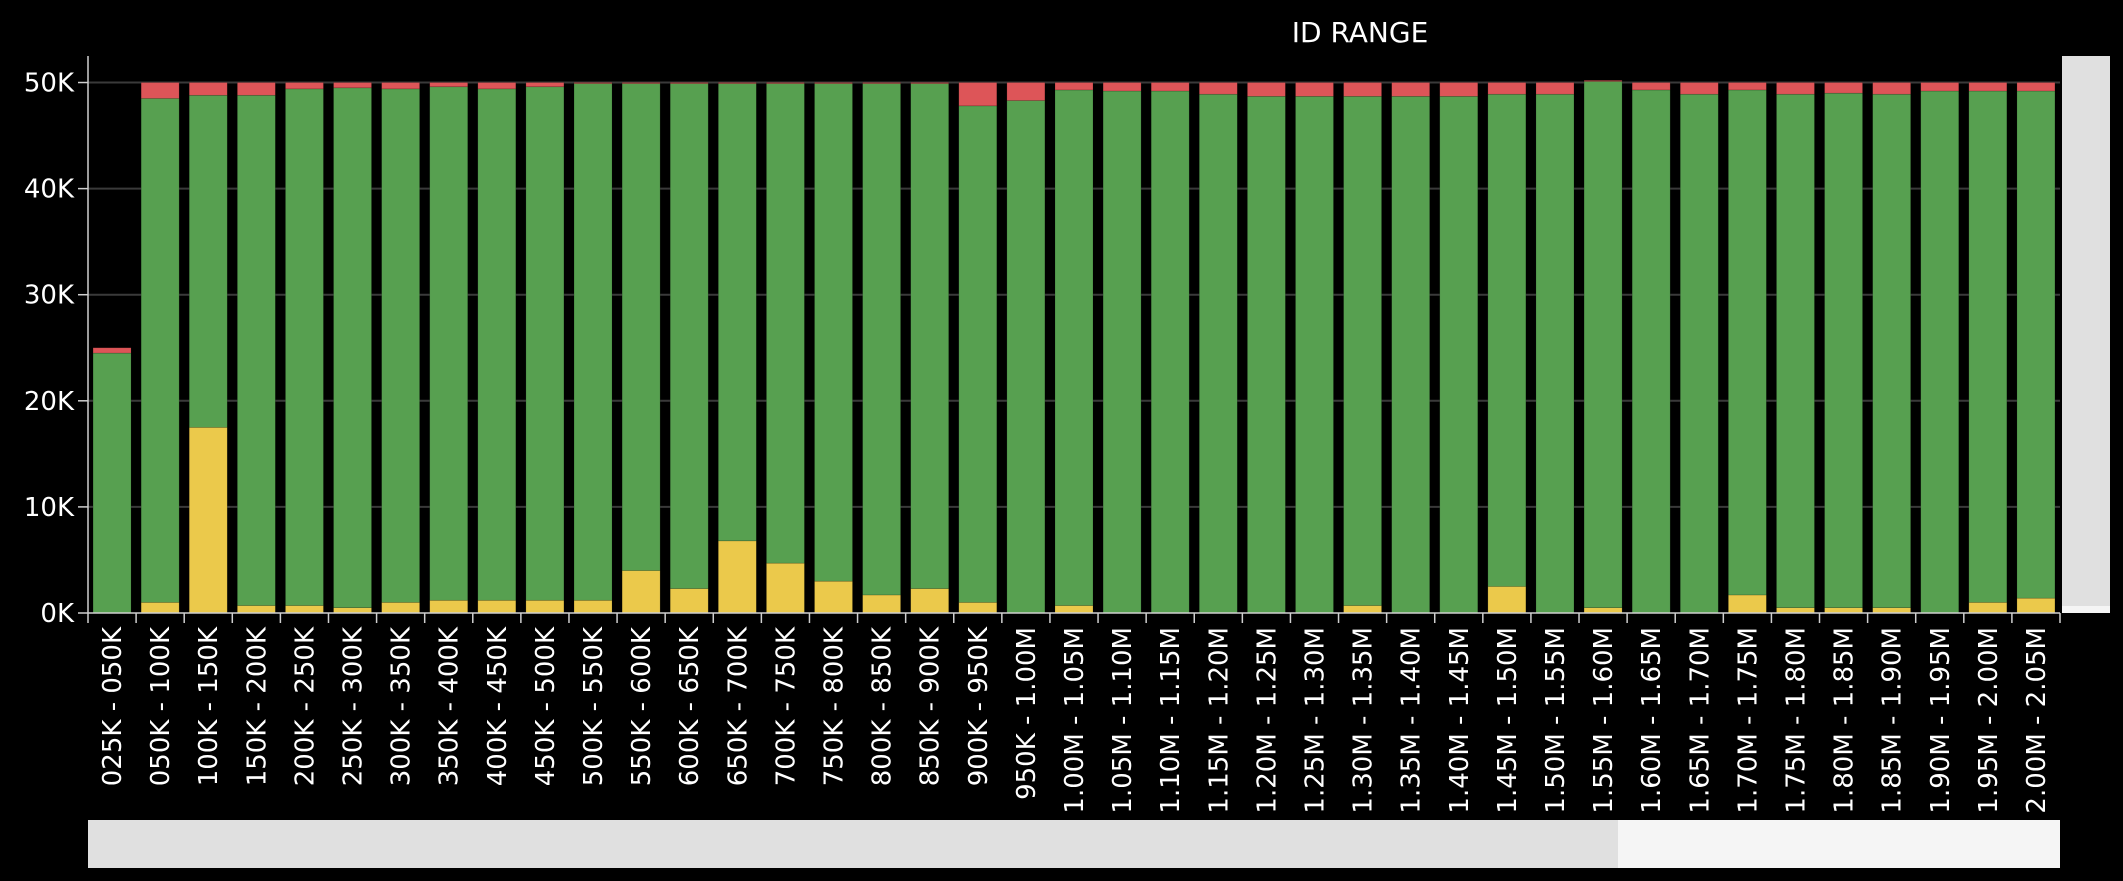 This screenshot has width=2123, height=881. What do you see at coordinates (1460, 720) in the screenshot?
I see `x-tick-label: 1.40M - 1.45M` at bounding box center [1460, 720].